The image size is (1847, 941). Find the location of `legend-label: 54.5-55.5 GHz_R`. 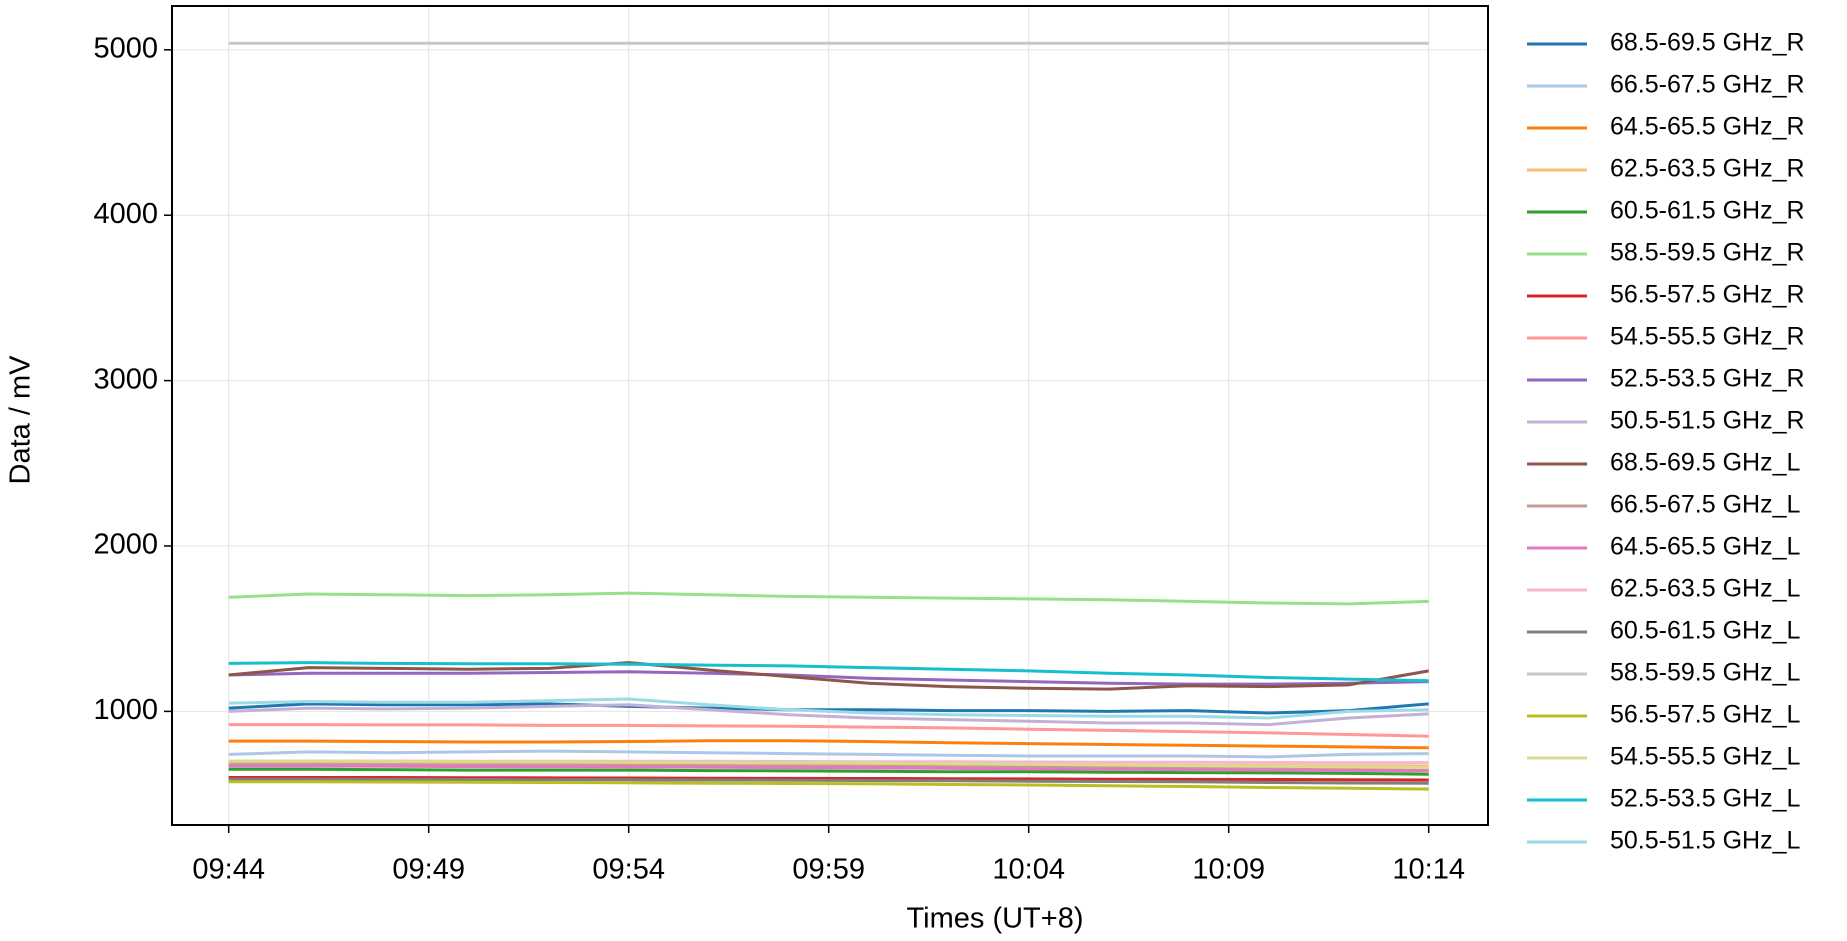

legend-label: 54.5-55.5 GHz_R is located at coordinates (1707, 337).